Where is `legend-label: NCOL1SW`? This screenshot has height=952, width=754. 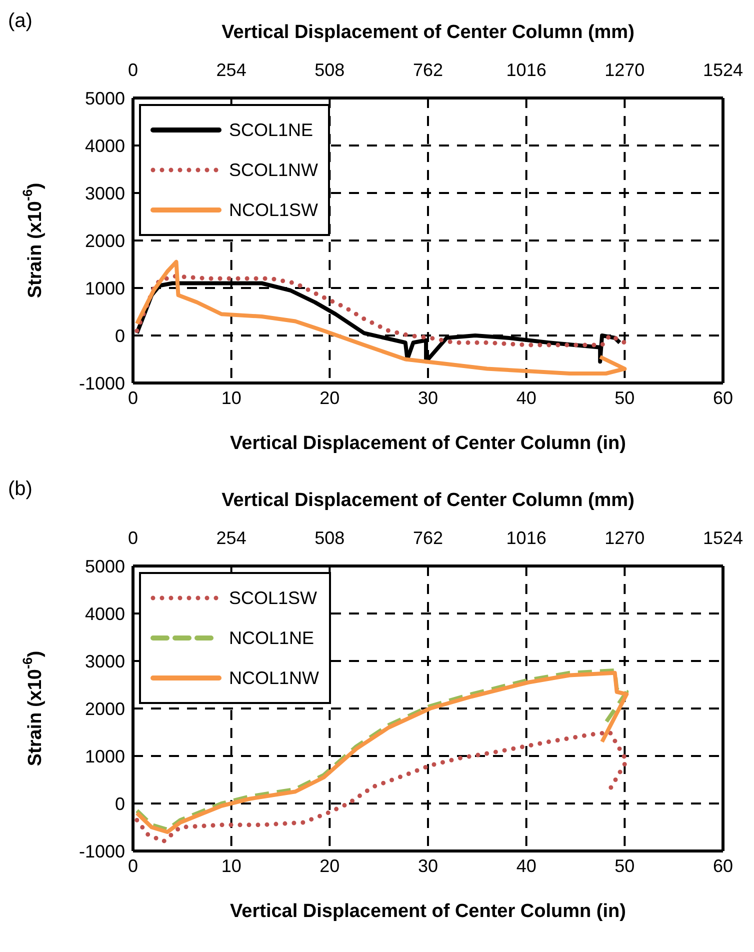 legend-label: NCOL1SW is located at coordinates (273, 210).